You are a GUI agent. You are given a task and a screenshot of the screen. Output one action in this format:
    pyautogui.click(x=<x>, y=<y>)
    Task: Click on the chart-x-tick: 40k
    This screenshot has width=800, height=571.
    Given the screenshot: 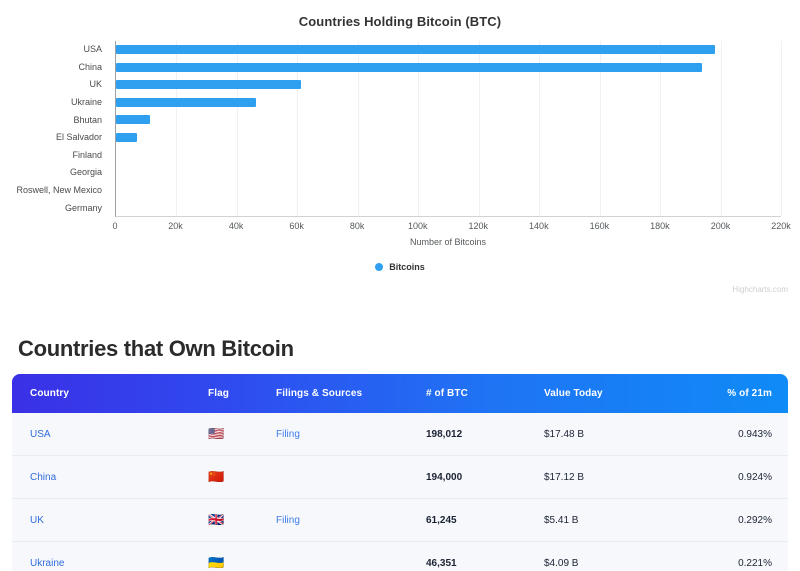 What is the action you would take?
    pyautogui.click(x=236, y=226)
    